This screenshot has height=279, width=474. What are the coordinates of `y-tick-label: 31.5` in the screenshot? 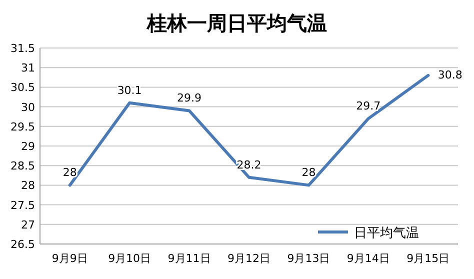 It's located at (22, 48).